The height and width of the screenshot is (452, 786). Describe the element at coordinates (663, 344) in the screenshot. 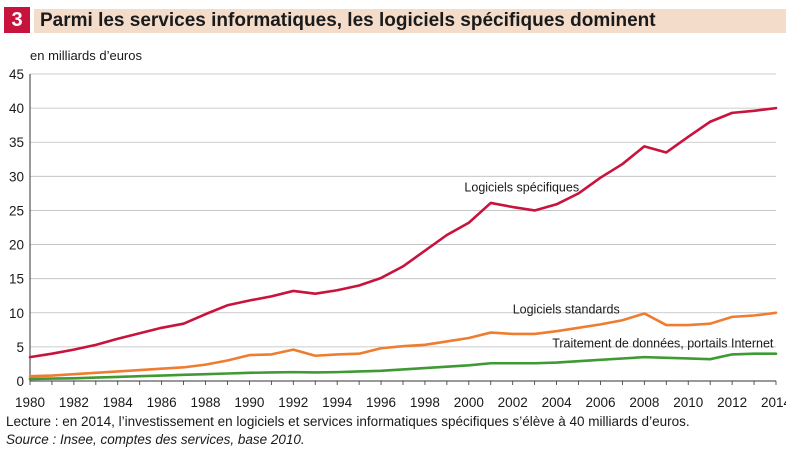

I see `series-label-traitement-donnees: Traitement de données, portails Internet` at that location.